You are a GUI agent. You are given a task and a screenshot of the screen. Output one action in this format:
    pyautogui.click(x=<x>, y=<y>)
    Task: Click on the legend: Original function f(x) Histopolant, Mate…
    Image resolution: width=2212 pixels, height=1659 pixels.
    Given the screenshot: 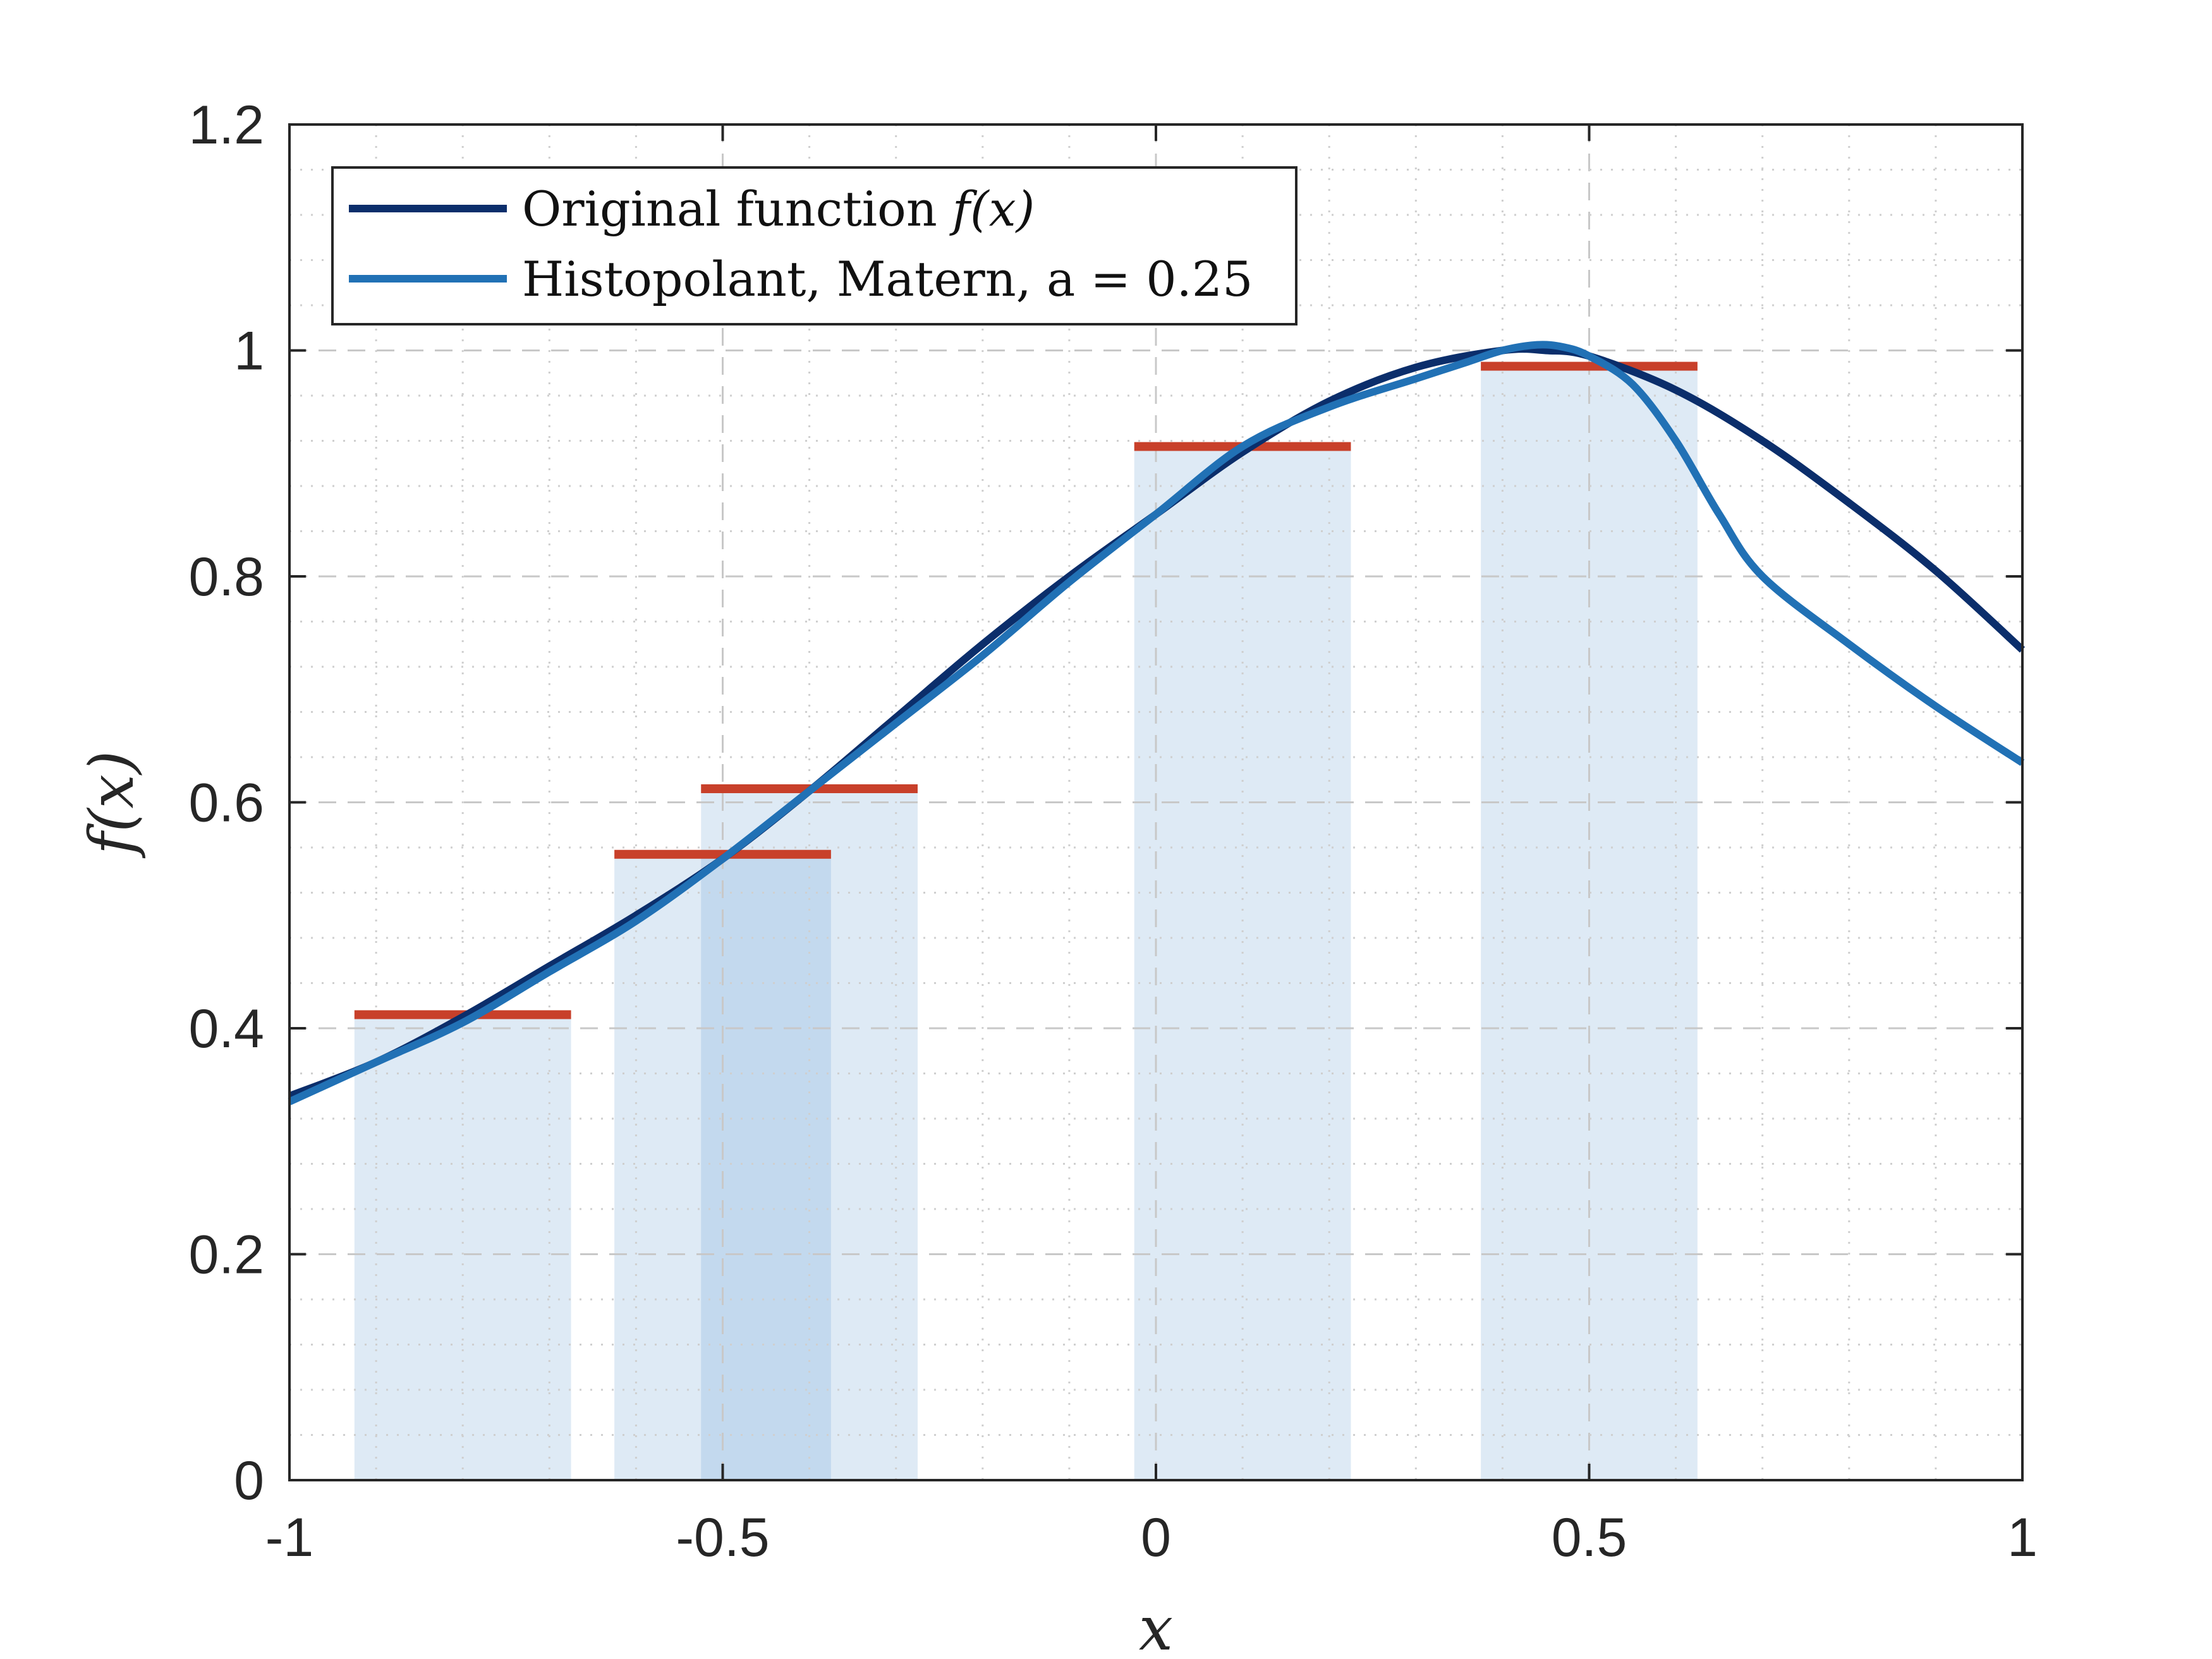 What is the action you would take?
    pyautogui.click(x=814, y=245)
    